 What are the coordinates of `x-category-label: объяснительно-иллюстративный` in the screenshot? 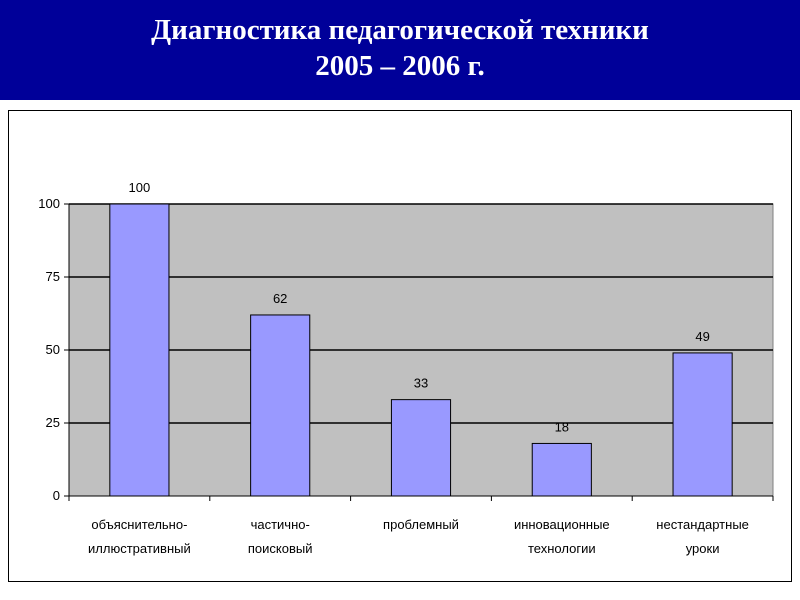 It's located at (139, 536).